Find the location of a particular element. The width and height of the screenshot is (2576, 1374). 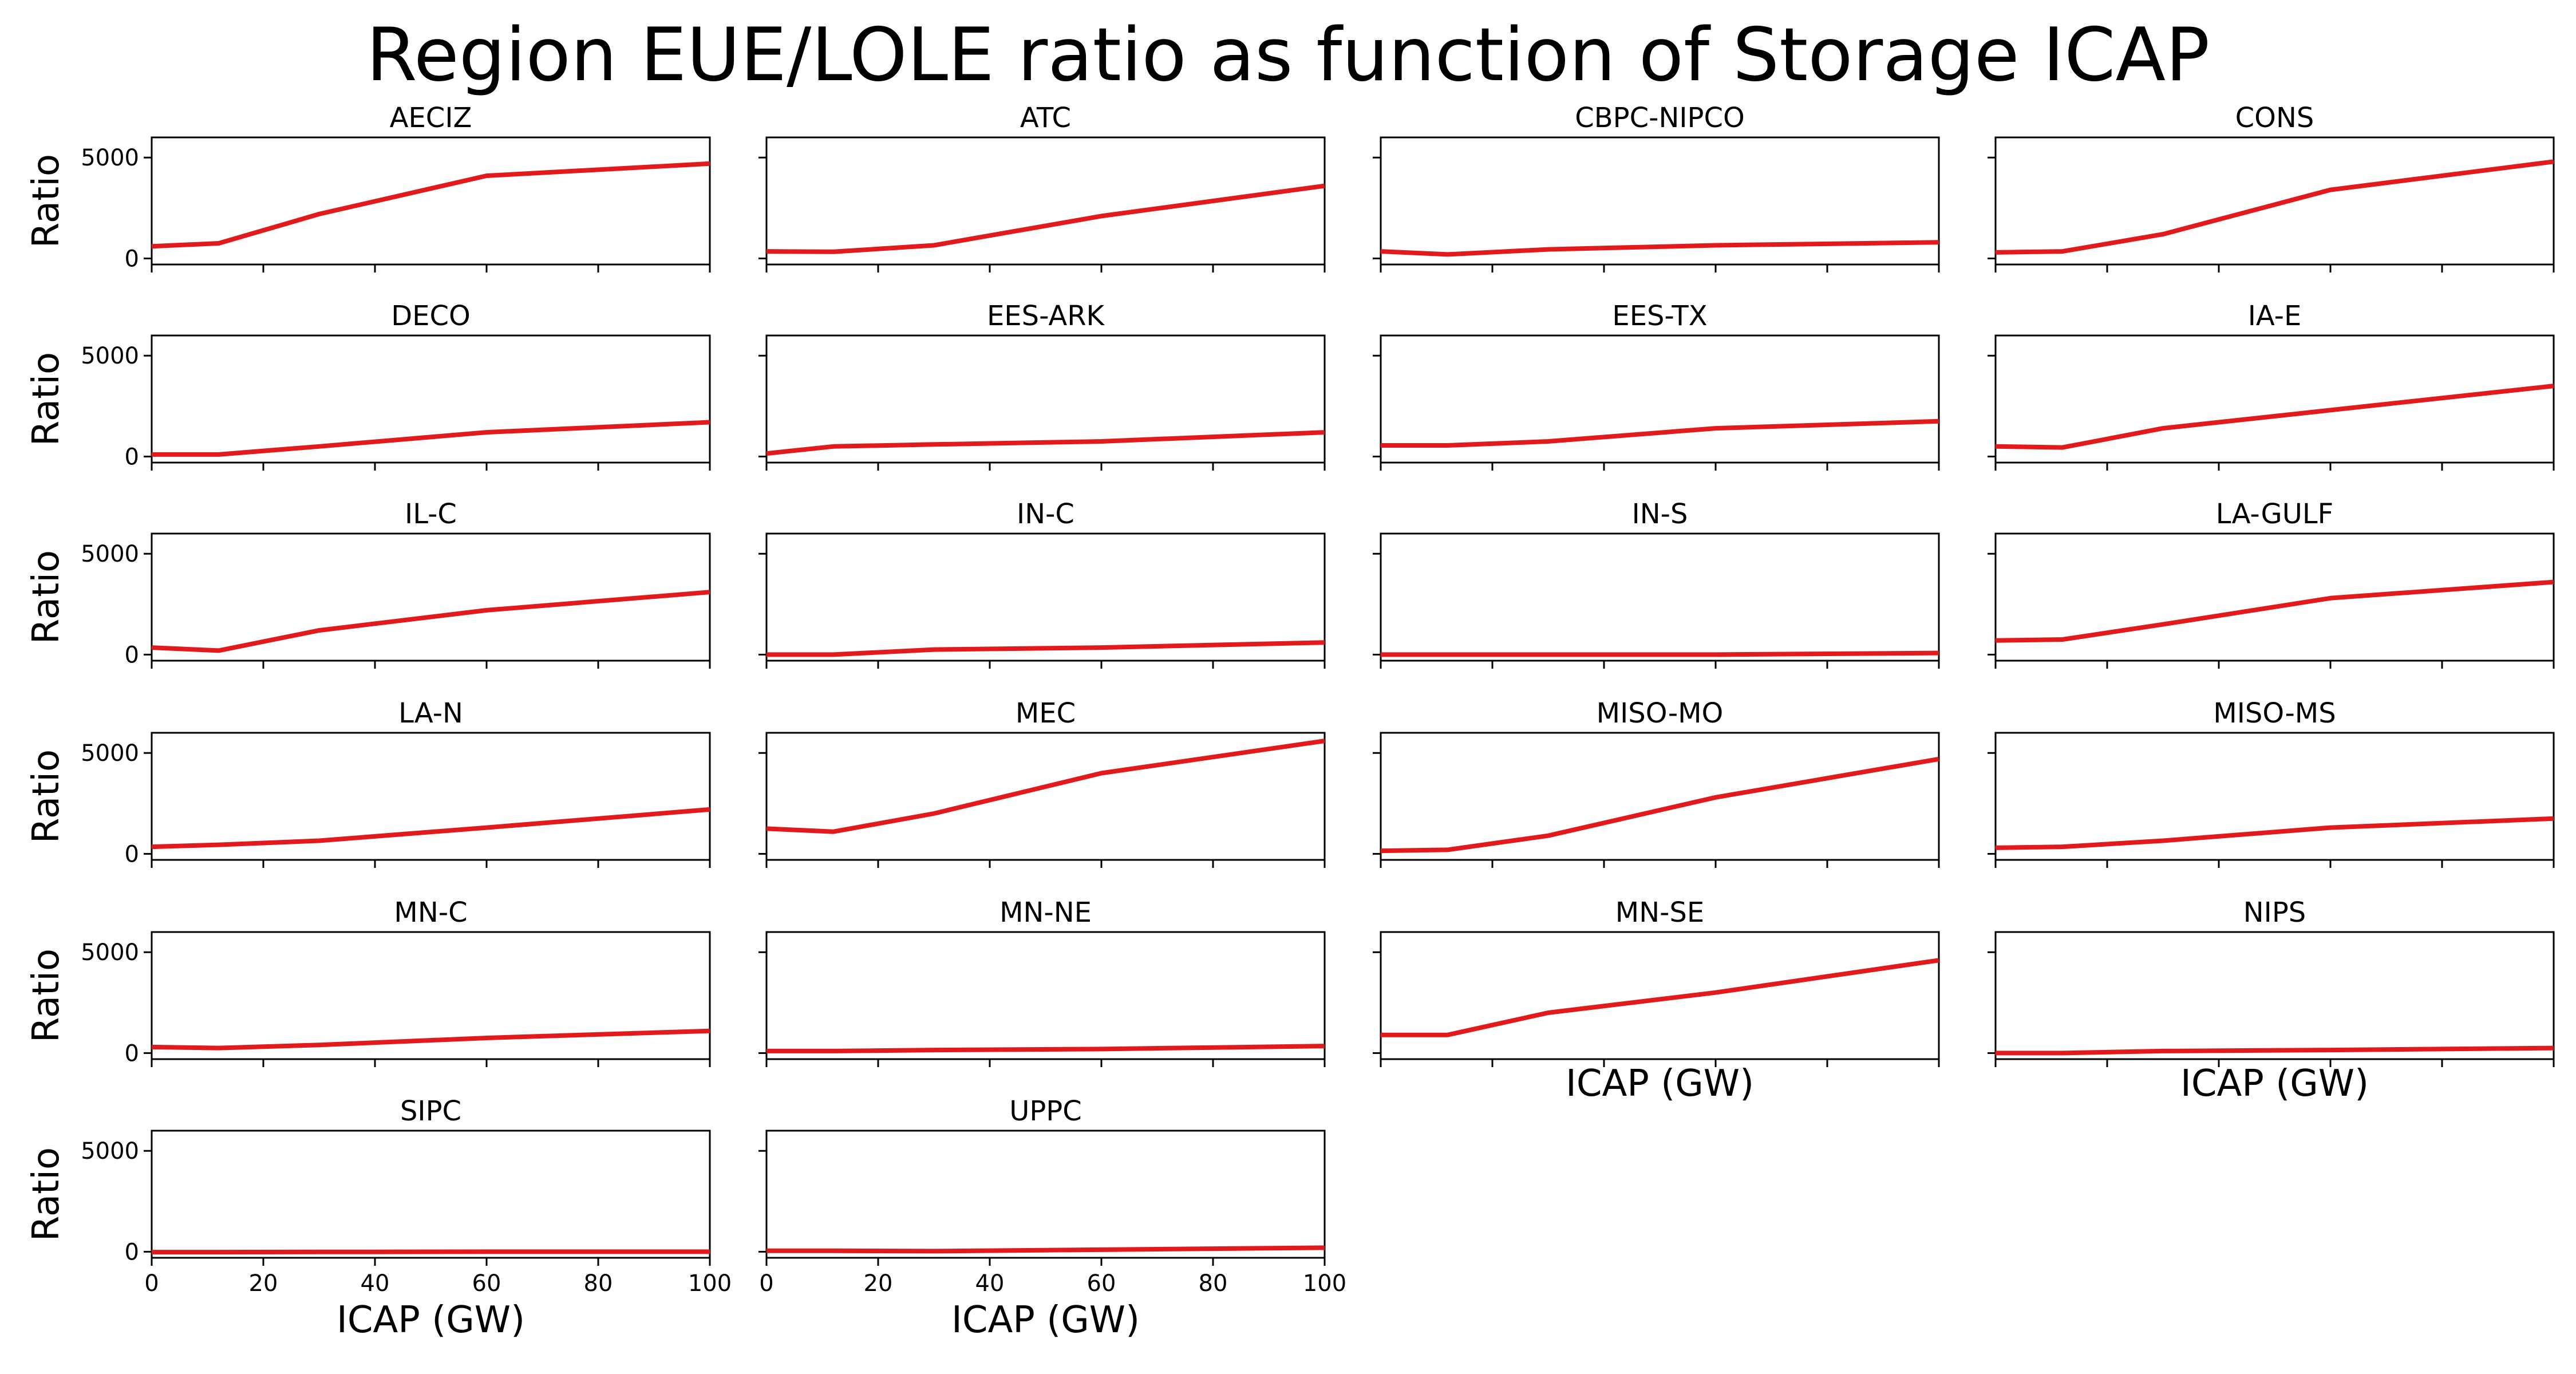

panel-title: MN-SE is located at coordinates (1659, 913).